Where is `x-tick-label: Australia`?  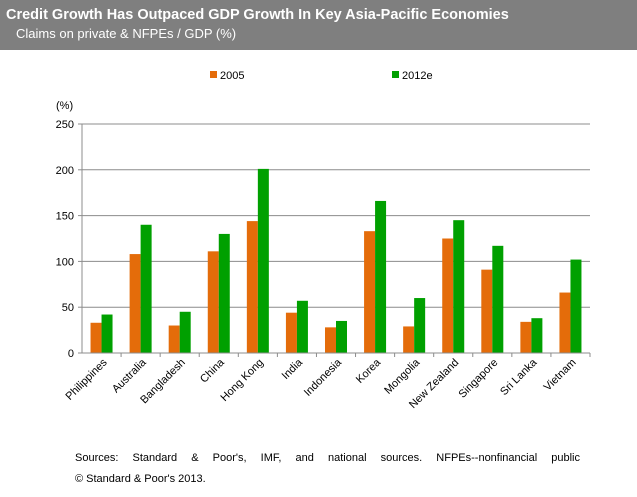
x-tick-label: Australia is located at coordinates (129, 375).